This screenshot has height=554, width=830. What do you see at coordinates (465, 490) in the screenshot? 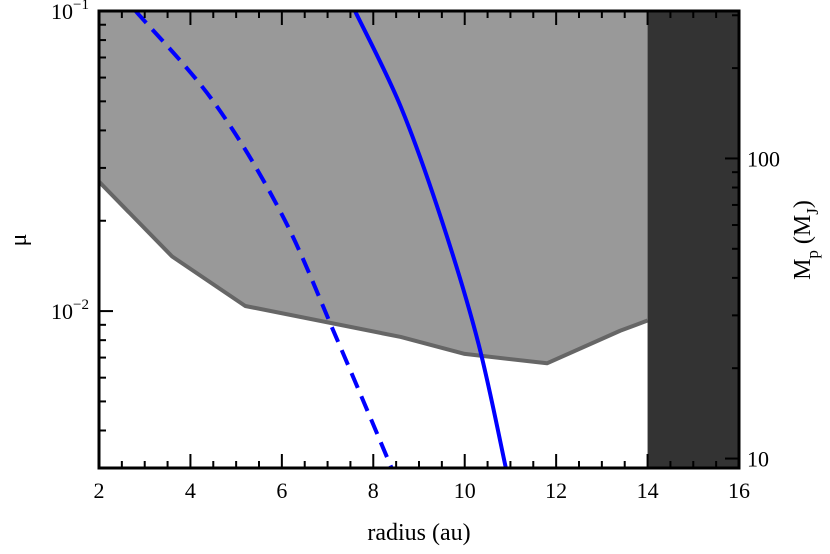
I see `x-tick-label: 10` at bounding box center [465, 490].